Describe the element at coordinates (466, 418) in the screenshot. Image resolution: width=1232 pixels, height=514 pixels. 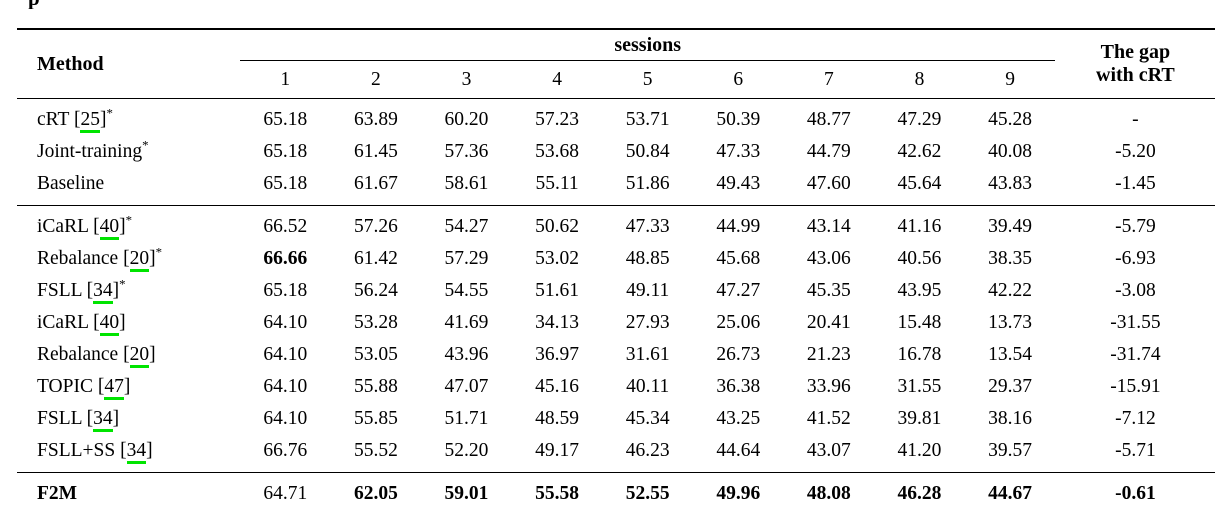
I see `value-cell-session-3: 51.71` at that location.